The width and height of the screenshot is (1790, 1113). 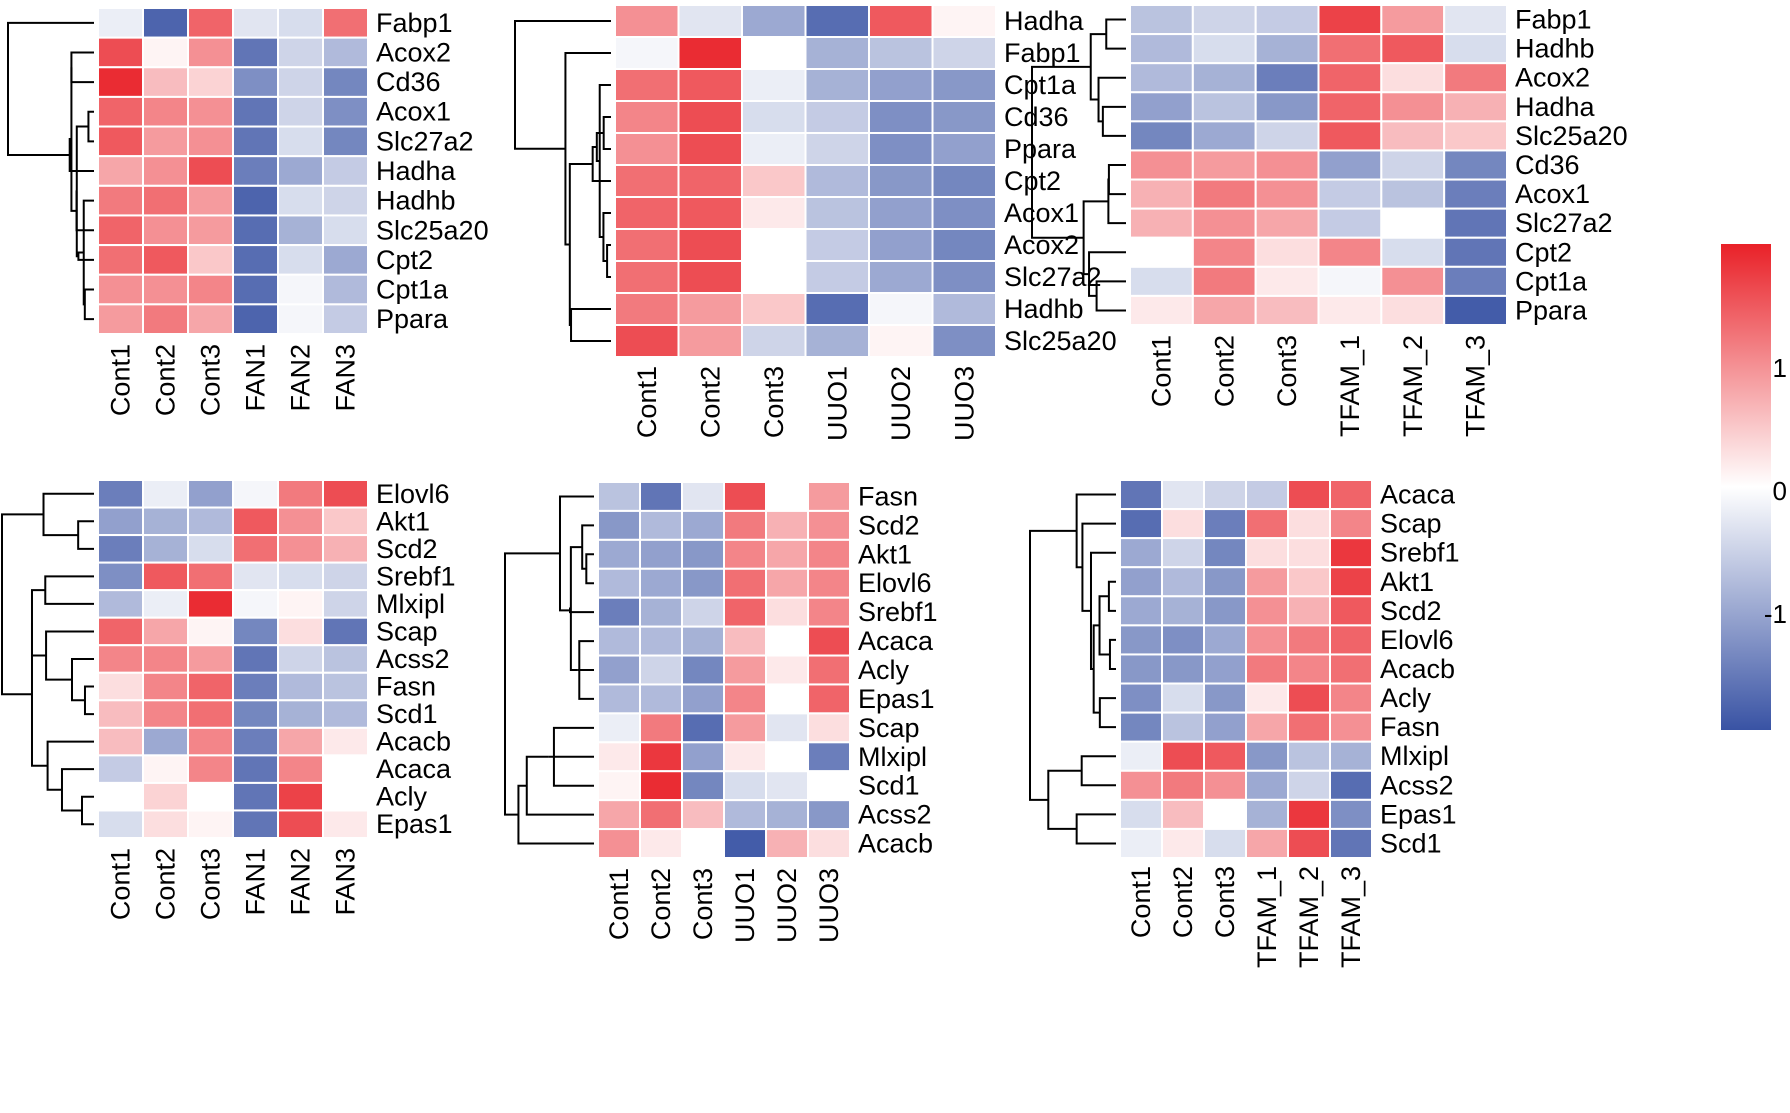 What do you see at coordinates (1413, 386) in the screenshot?
I see `column-label: TFAM_2` at bounding box center [1413, 386].